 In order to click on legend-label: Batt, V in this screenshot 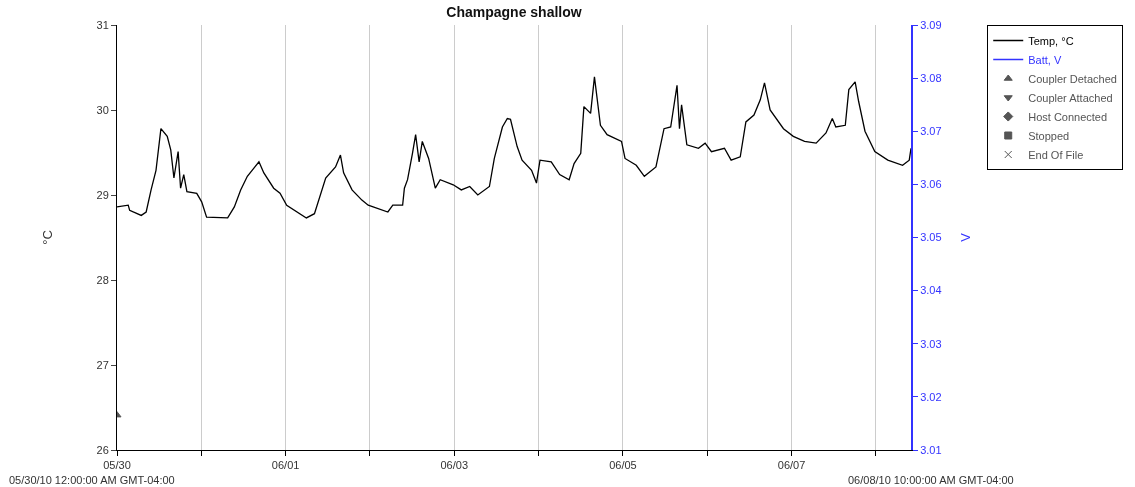, I will do `click(1045, 59)`.